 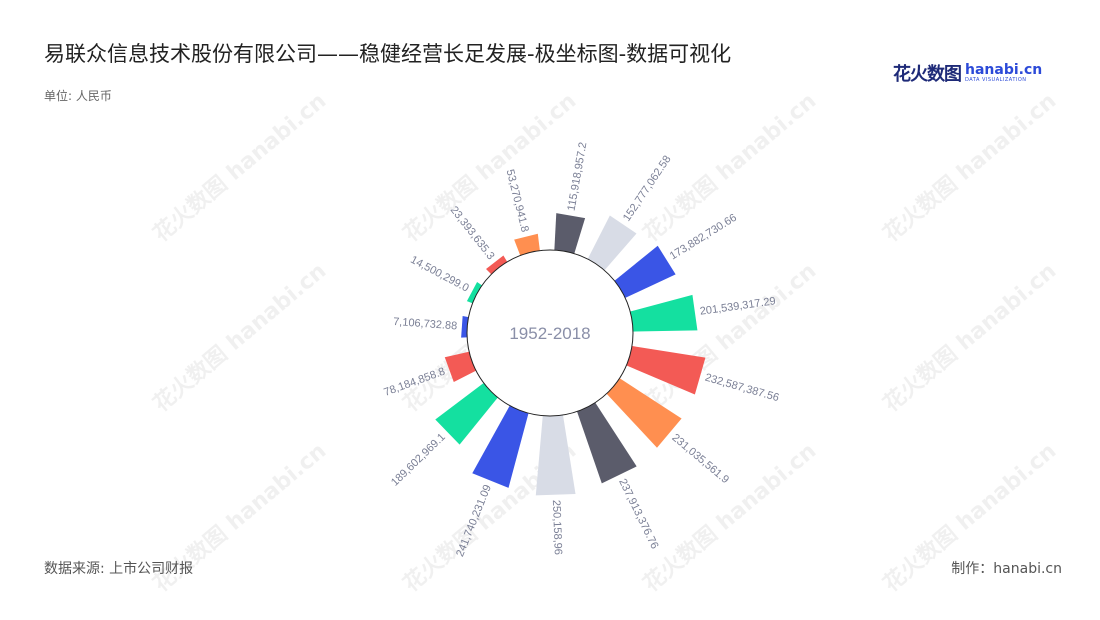 I want to click on logo-cn: 花火数图, so click(x=927, y=74).